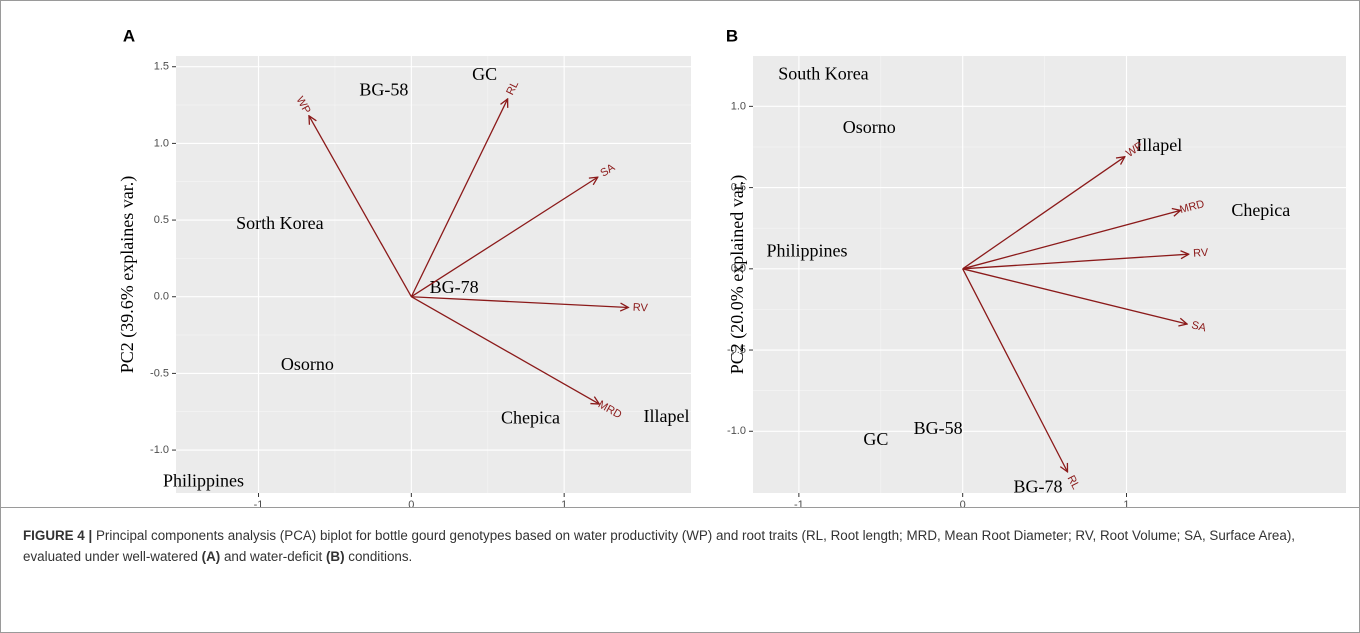 The image size is (1360, 633). What do you see at coordinates (58, 535) in the screenshot?
I see `caption-label: FIGURE 4 |` at bounding box center [58, 535].